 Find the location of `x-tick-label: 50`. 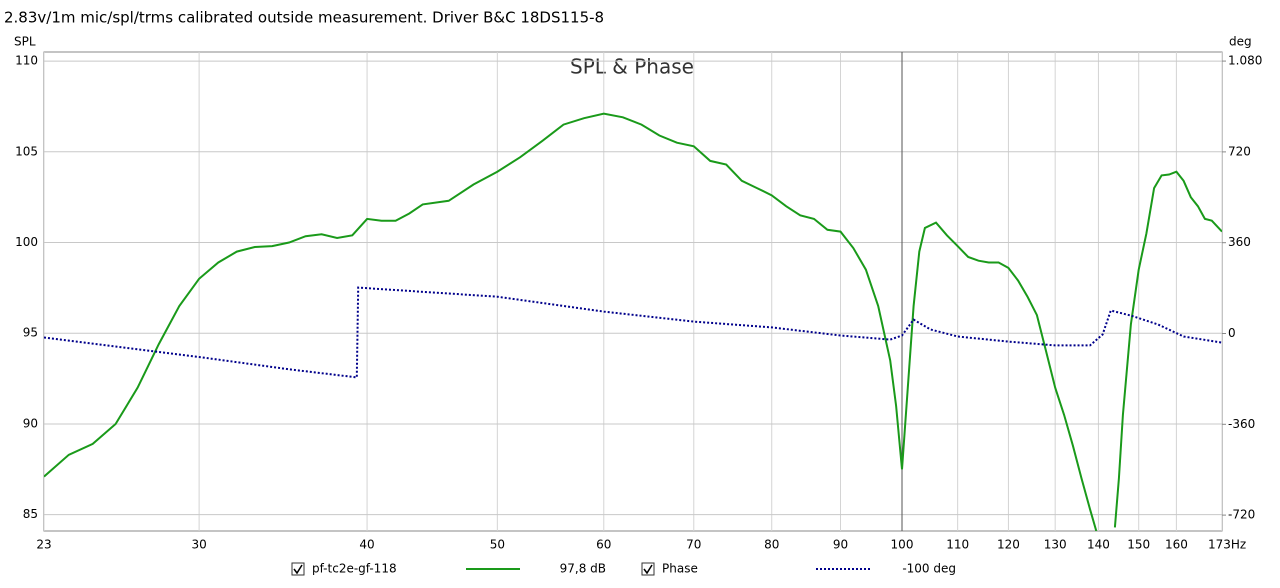

x-tick-label: 50 is located at coordinates (497, 545).